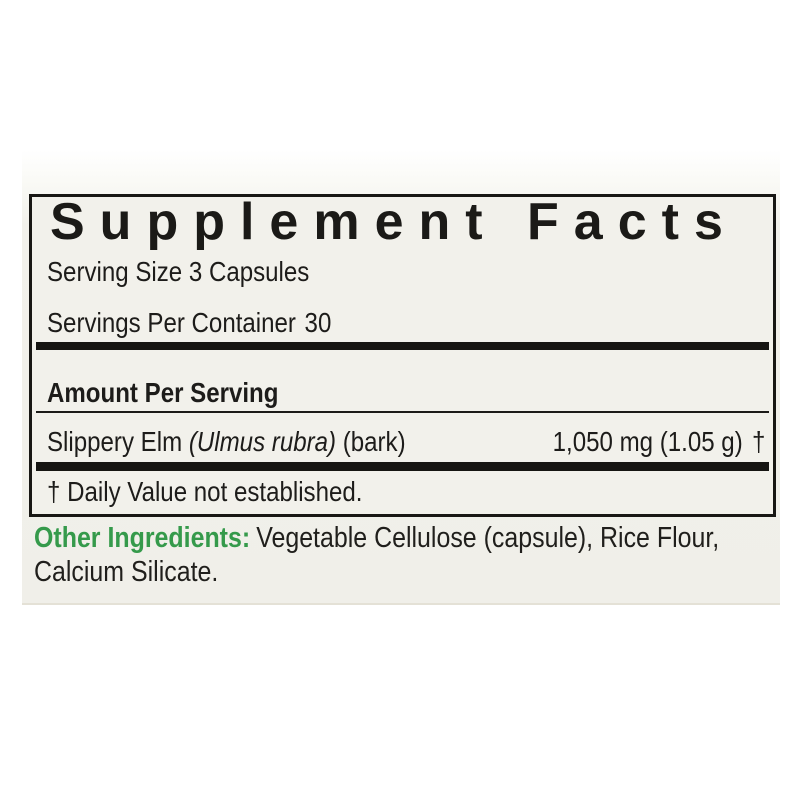 The image size is (800, 800). What do you see at coordinates (171, 322) in the screenshot?
I see `servings-per-container-label: Servings Per Container` at bounding box center [171, 322].